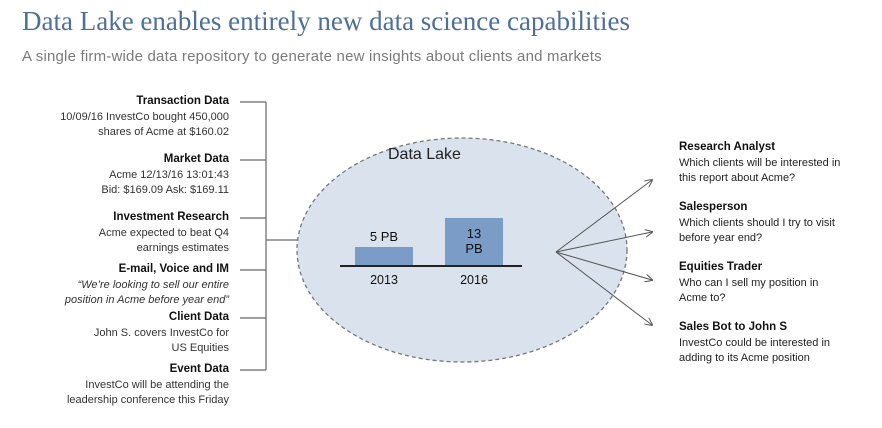  I want to click on value-label: 5 PB, so click(384, 236).